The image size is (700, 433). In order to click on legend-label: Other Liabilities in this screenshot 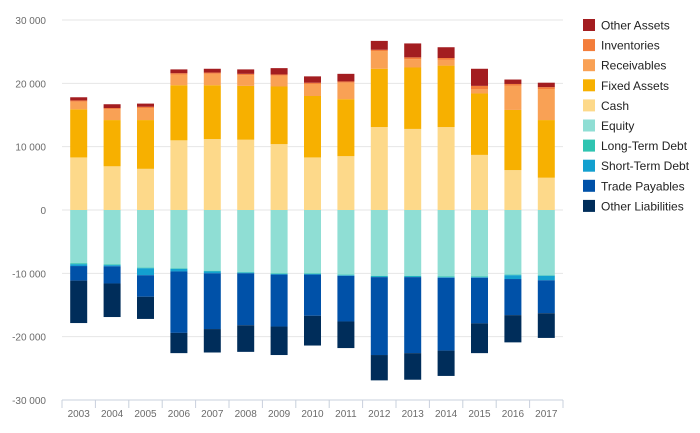, I will do `click(642, 206)`.